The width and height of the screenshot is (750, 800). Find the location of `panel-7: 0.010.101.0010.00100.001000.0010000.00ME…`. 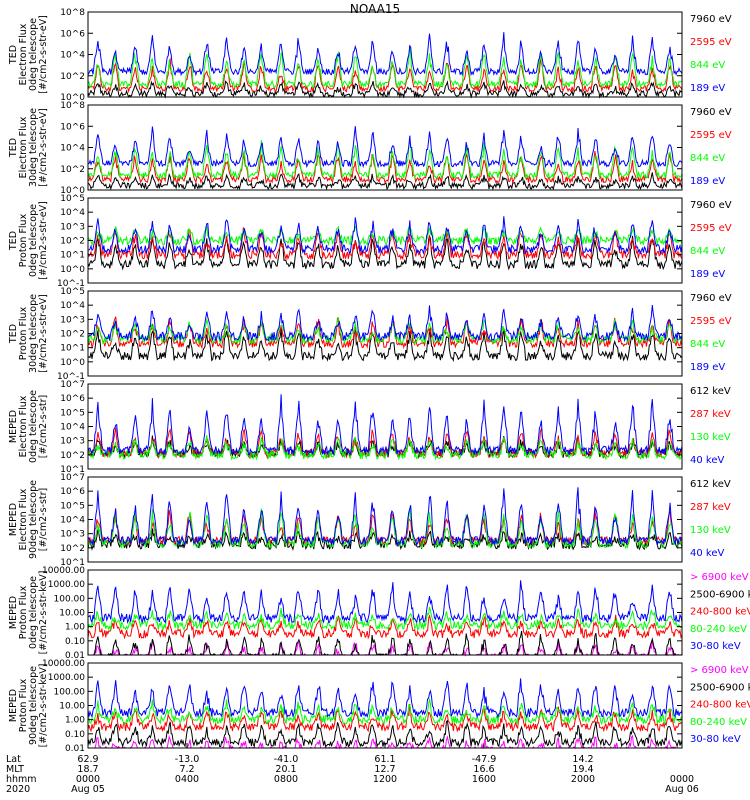

panel-7: 0.010.101.0010.00100.001000.0010000.00ME… is located at coordinates (379, 613).